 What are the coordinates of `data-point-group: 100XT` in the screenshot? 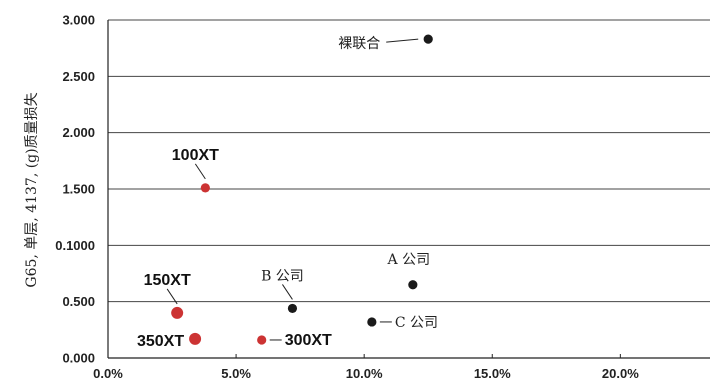 It's located at (195, 170).